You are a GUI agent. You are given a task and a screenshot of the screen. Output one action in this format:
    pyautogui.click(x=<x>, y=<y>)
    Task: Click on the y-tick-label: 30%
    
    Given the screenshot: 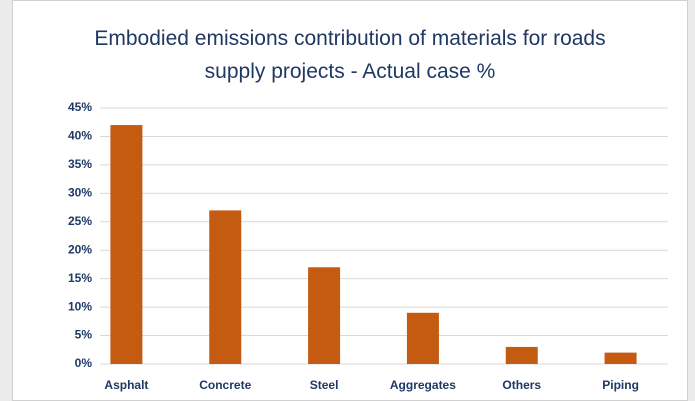 What is the action you would take?
    pyautogui.click(x=80, y=193)
    